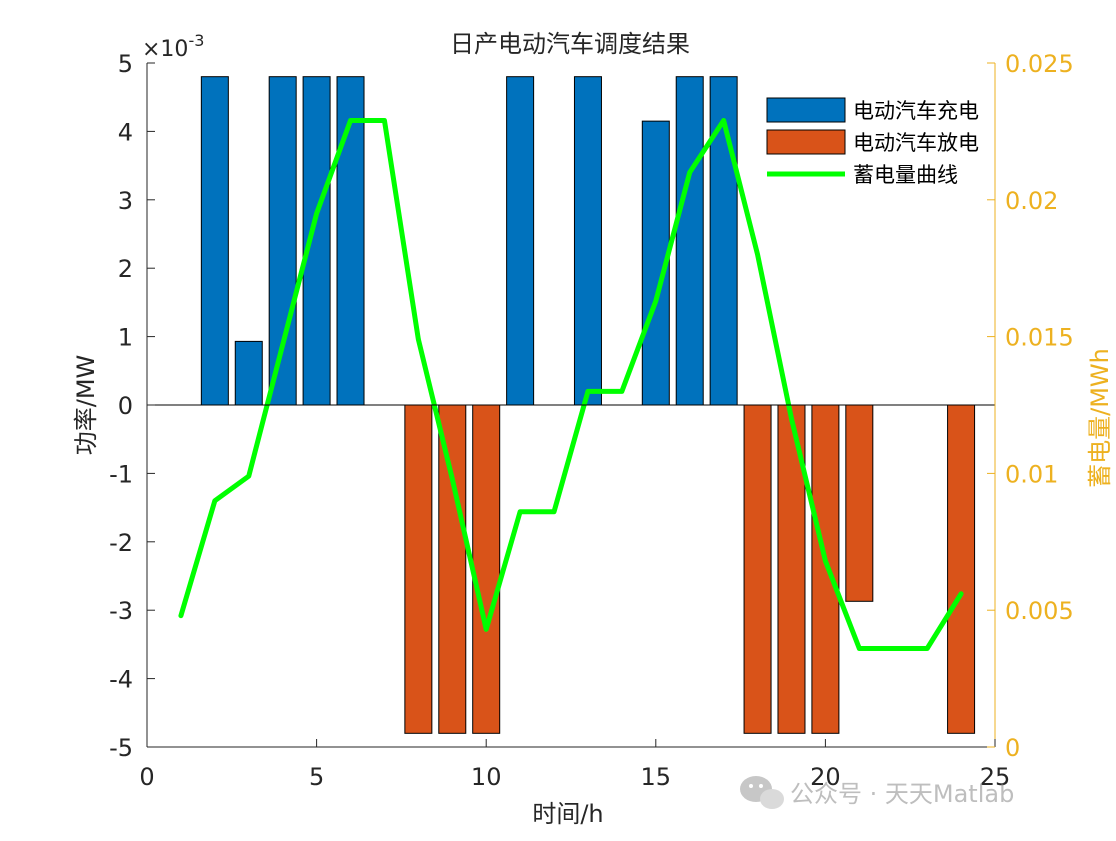 This screenshot has height=841, width=1116. I want to click on wechat-icon, so click(762, 792).